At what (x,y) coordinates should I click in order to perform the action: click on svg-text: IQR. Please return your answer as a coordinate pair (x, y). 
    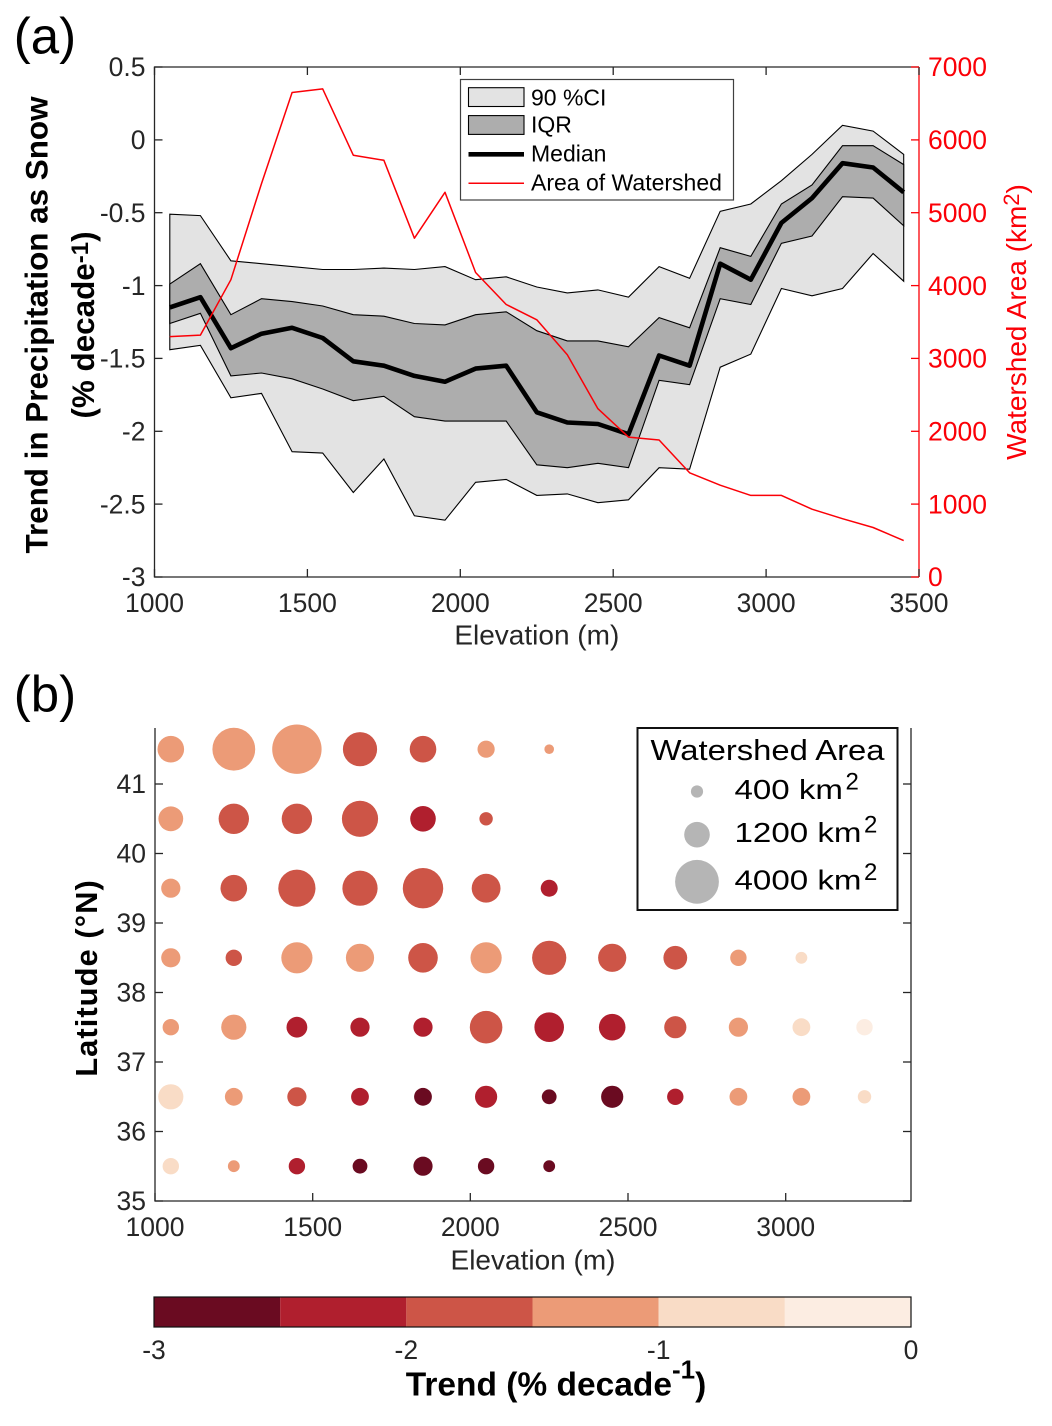
    Looking at the image, I should click on (551, 124).